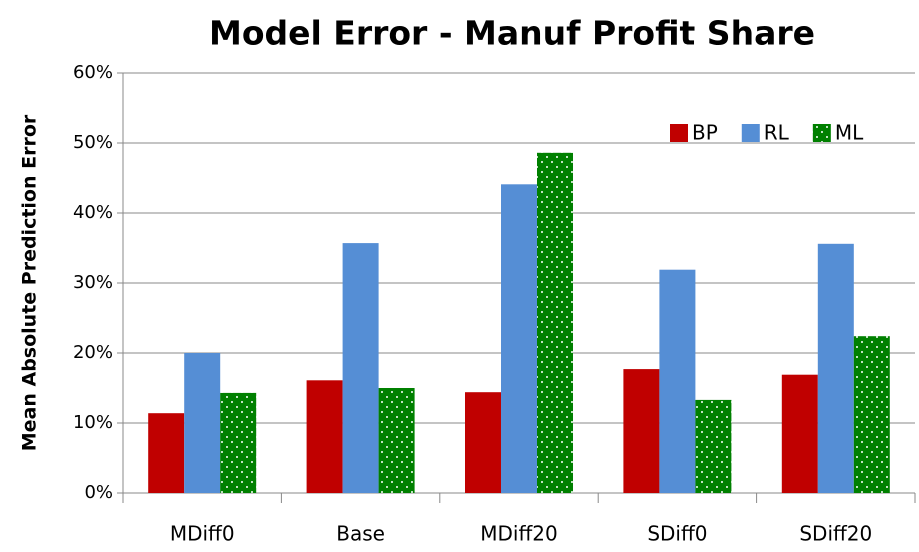  What do you see at coordinates (93, 422) in the screenshot?
I see `y-tick-label: 10%` at bounding box center [93, 422].